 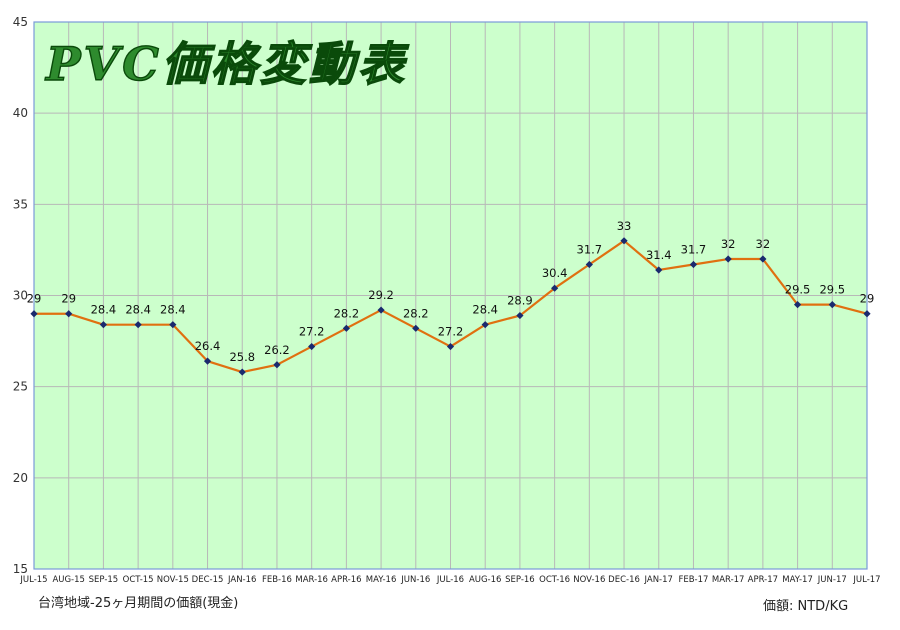 I want to click on x-tick-label: JAN-17, so click(x=658, y=580).